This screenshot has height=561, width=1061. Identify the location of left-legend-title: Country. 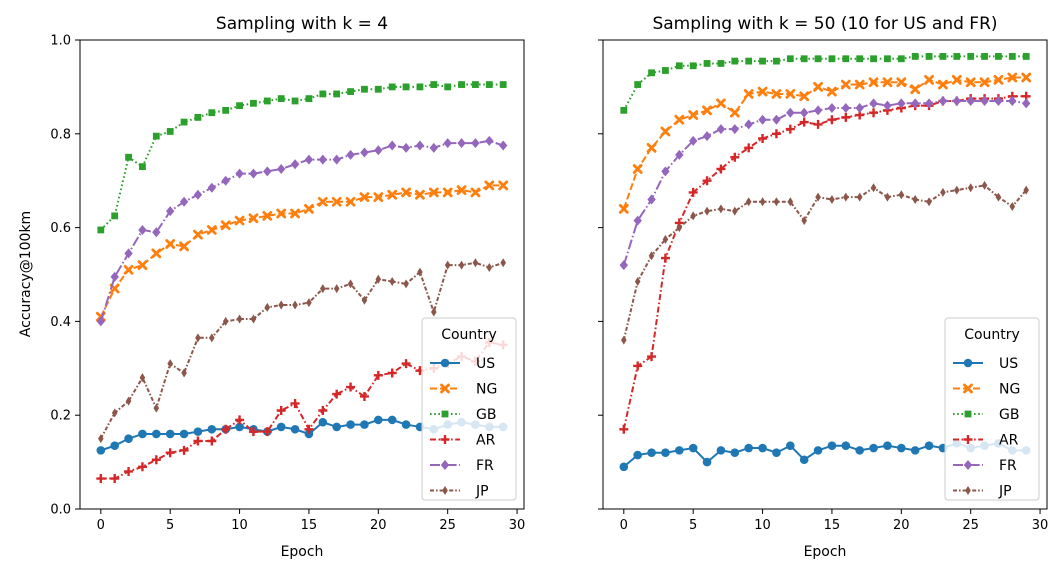
(469, 335).